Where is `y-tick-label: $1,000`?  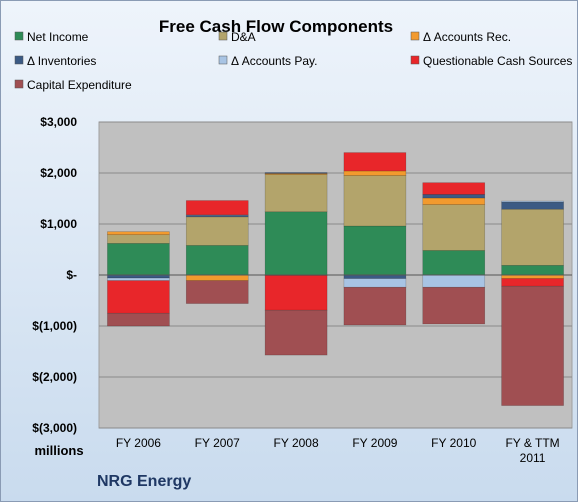
y-tick-label: $1,000 is located at coordinates (58, 224).